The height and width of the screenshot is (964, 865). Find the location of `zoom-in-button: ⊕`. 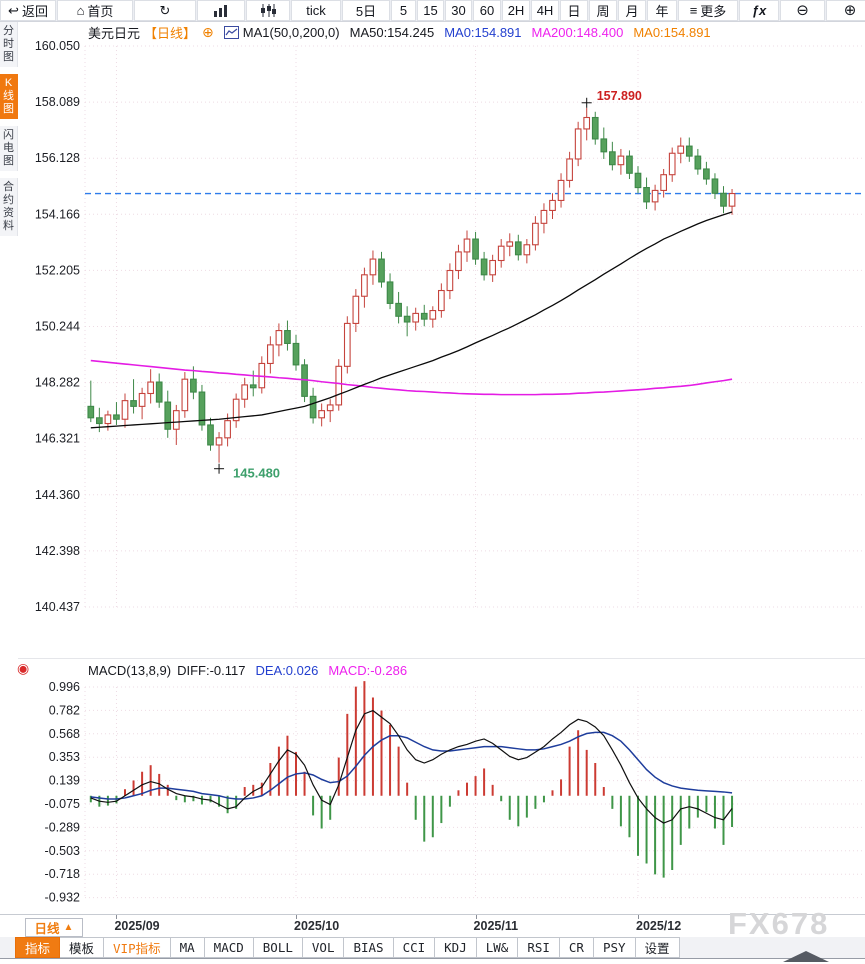

zoom-in-button: ⊕ is located at coordinates (845, 10).